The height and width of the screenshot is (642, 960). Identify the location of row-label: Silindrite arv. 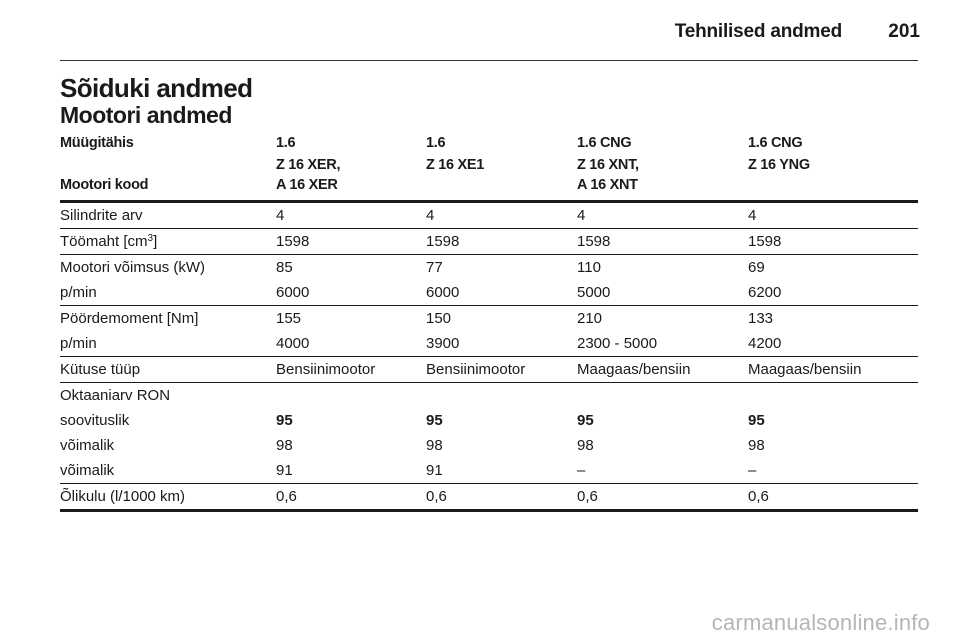
(101, 215).